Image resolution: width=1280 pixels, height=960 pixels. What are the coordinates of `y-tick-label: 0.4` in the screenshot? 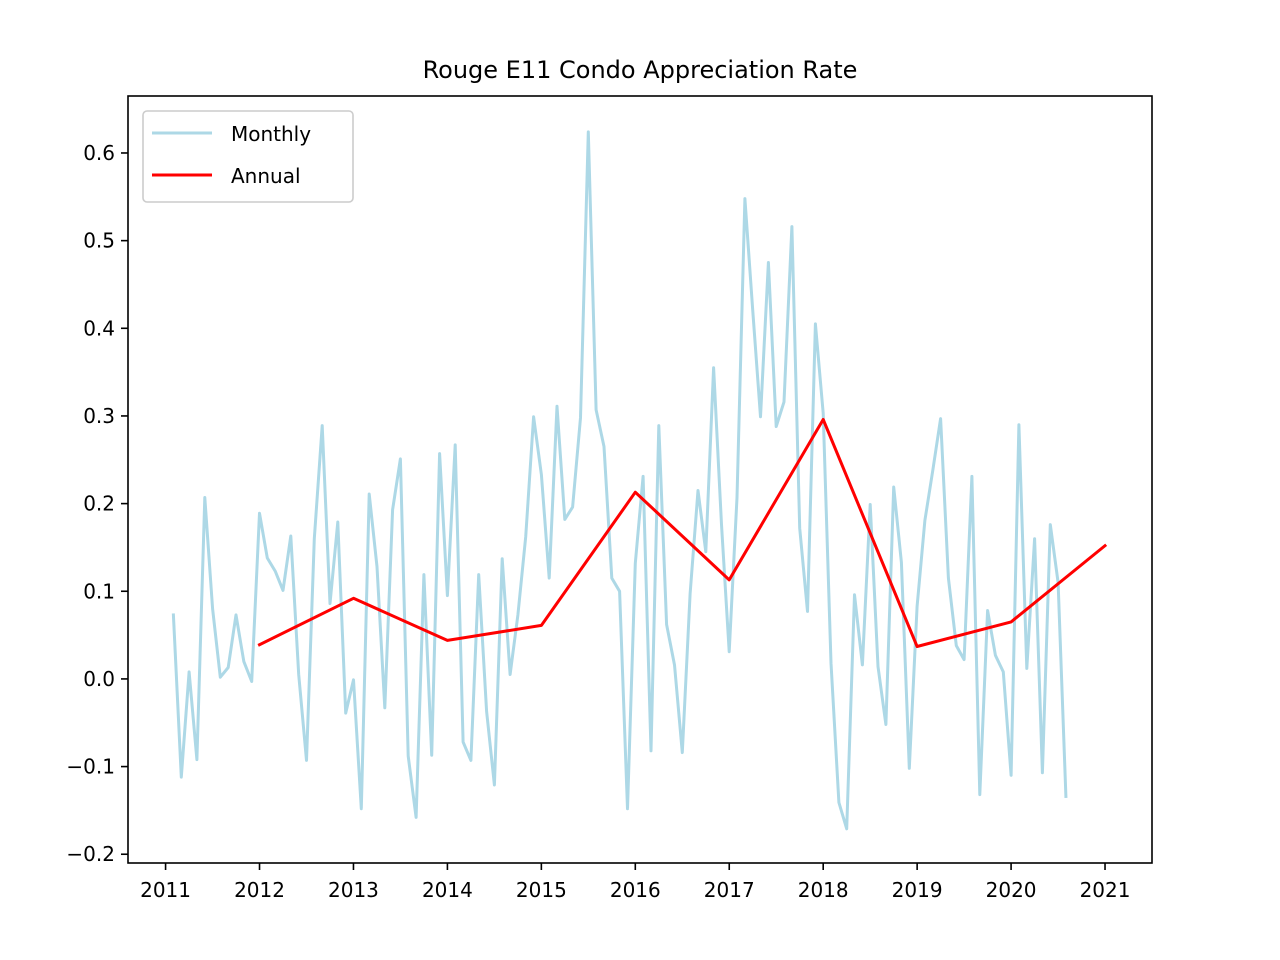 It's located at (99, 328).